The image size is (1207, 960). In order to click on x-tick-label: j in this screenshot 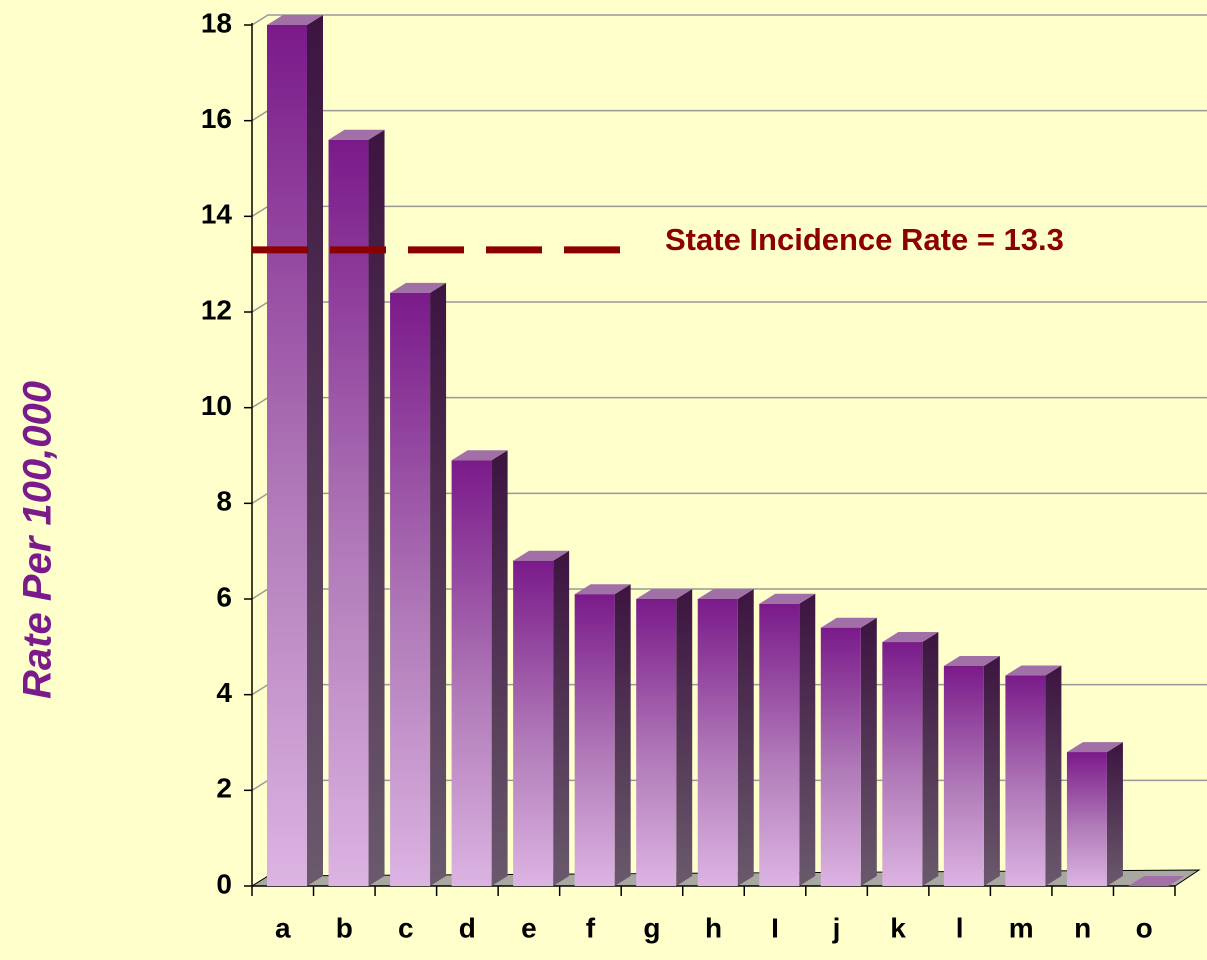, I will do `click(836, 927)`.